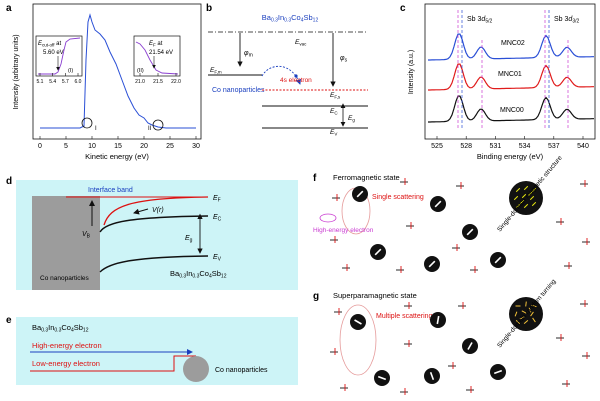  What do you see at coordinates (510, 143) in the screenshot?
I see `panel-c-xticks: 525 528 531 534 537 540` at bounding box center [510, 143].